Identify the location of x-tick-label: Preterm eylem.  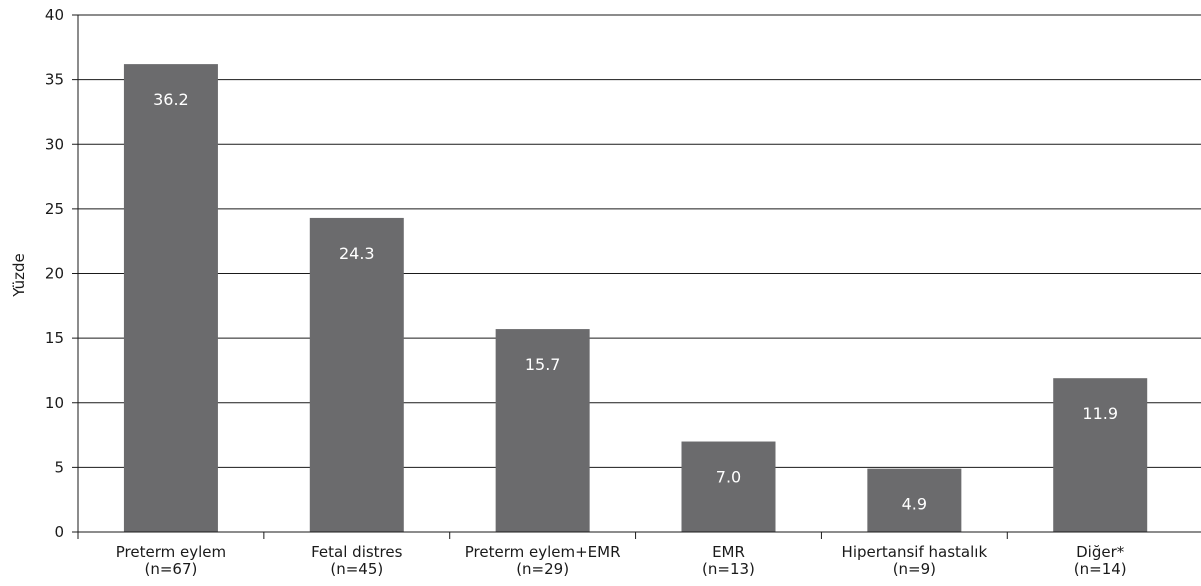
(171, 552).